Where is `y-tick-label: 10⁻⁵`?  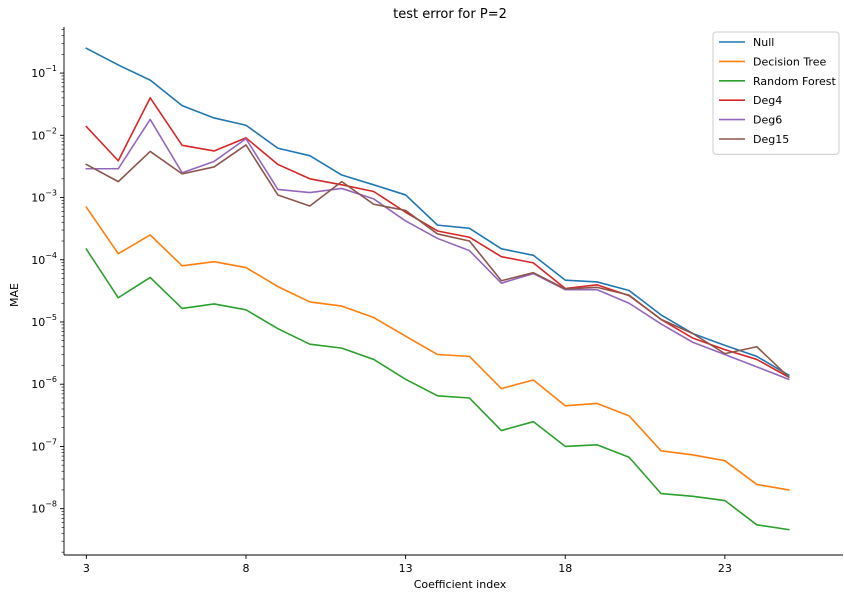
y-tick-label: 10⁻⁵ is located at coordinates (44, 321).